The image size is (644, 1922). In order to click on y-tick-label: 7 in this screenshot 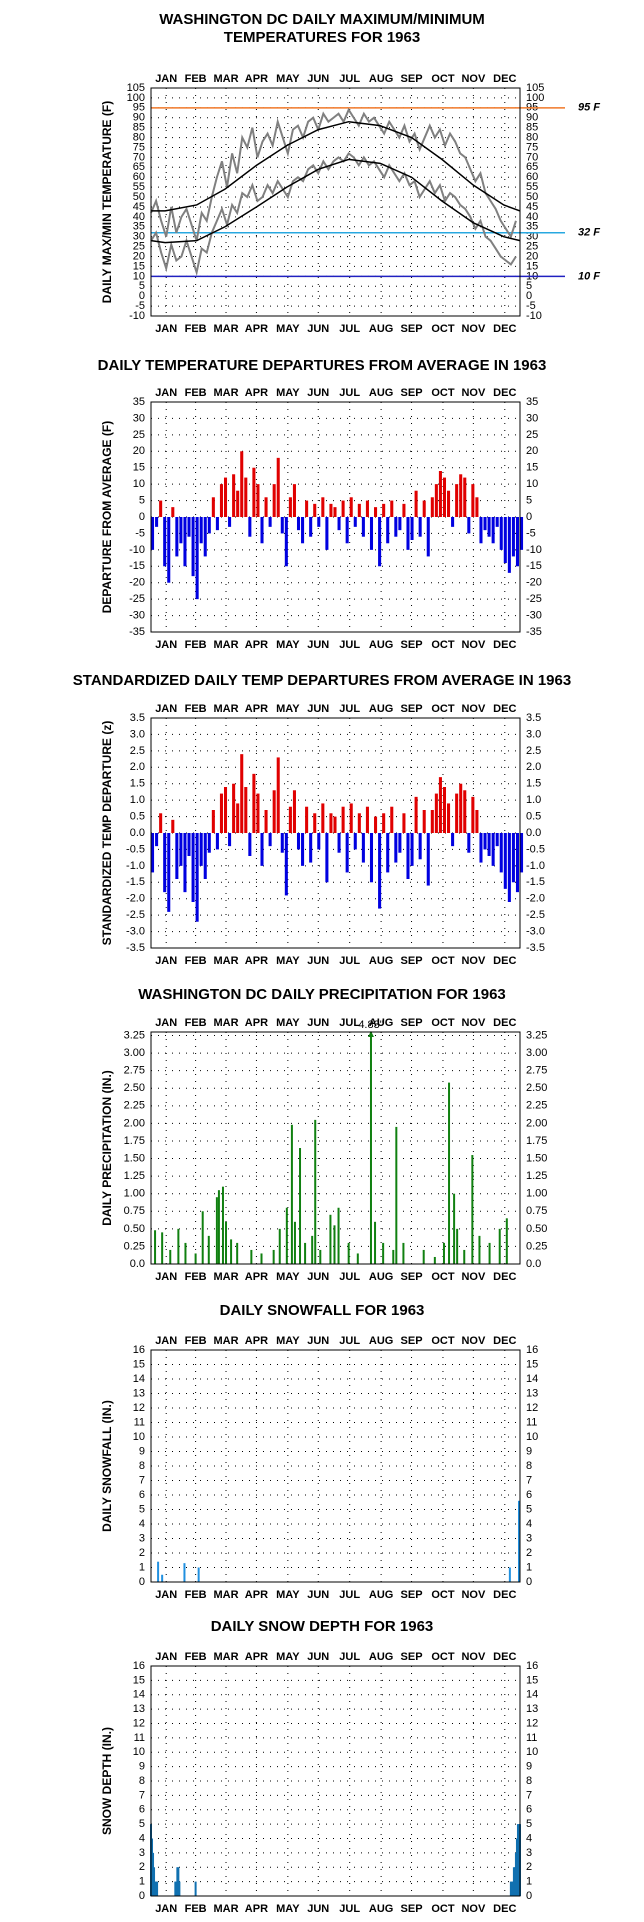, I will do `click(529, 1480)`.